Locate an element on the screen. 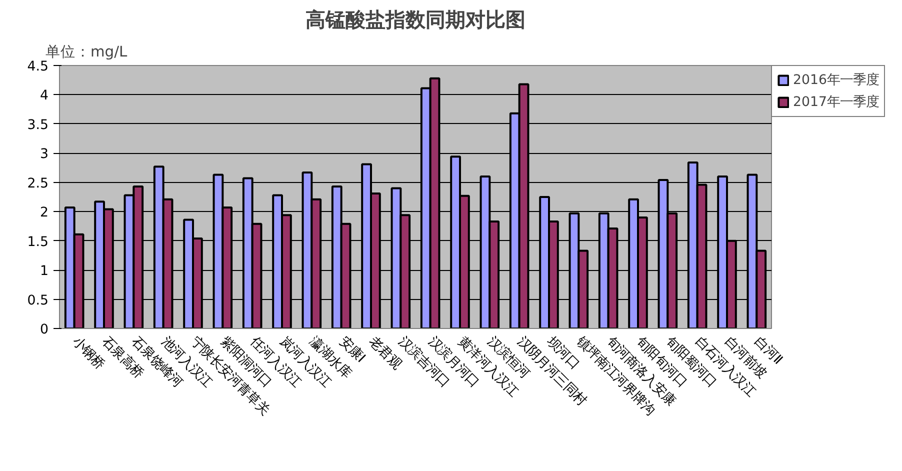 Image resolution: width=902 pixels, height=471 pixels. y-tick-label: 1 is located at coordinates (44, 272).